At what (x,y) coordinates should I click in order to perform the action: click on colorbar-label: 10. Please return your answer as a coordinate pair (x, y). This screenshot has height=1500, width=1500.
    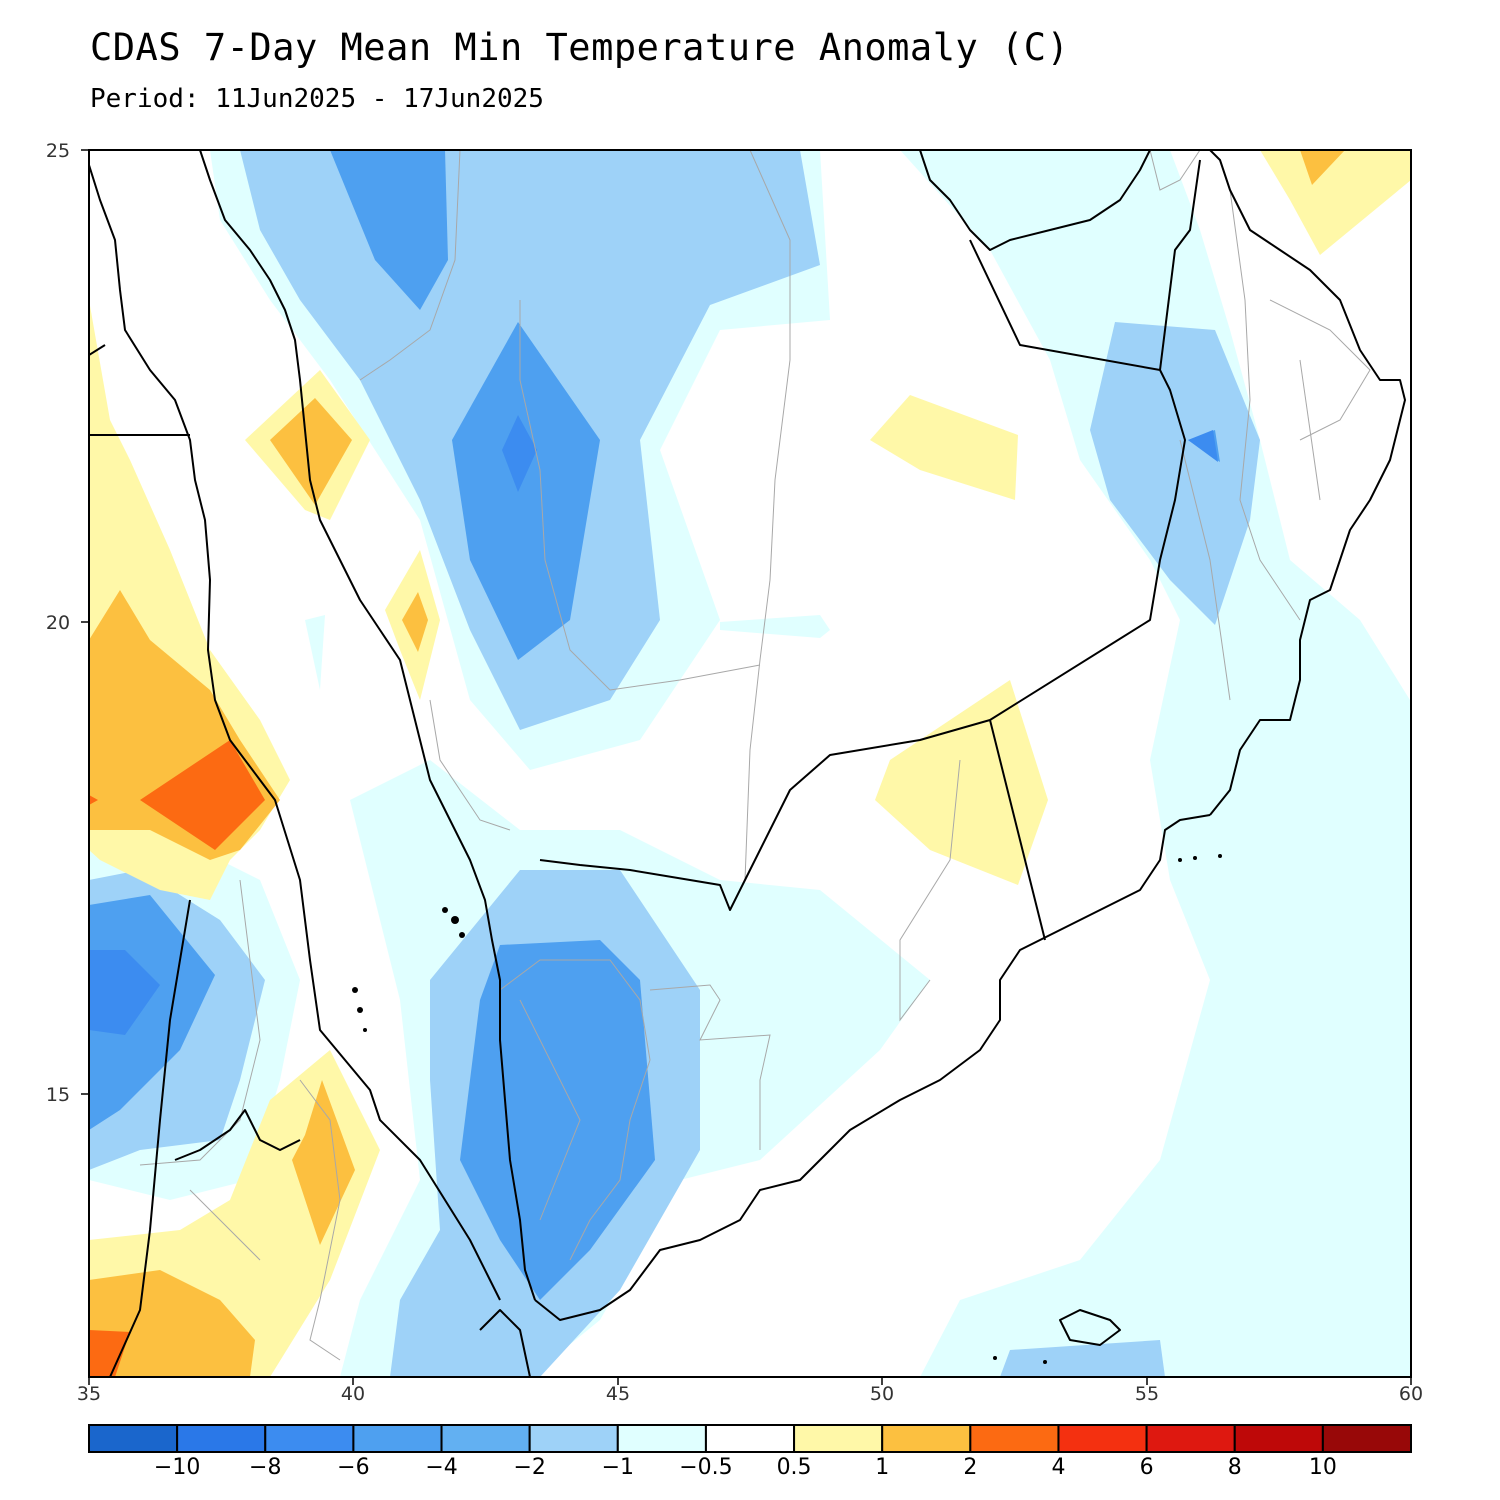
    Looking at the image, I should click on (1323, 1467).